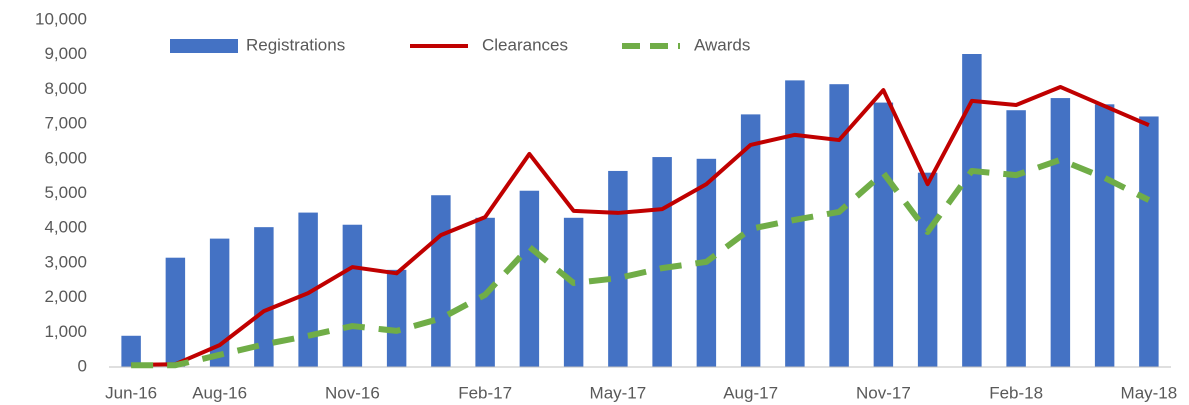  Describe the element at coordinates (618, 392) in the screenshot. I see `x-tick-label: May-17` at that location.